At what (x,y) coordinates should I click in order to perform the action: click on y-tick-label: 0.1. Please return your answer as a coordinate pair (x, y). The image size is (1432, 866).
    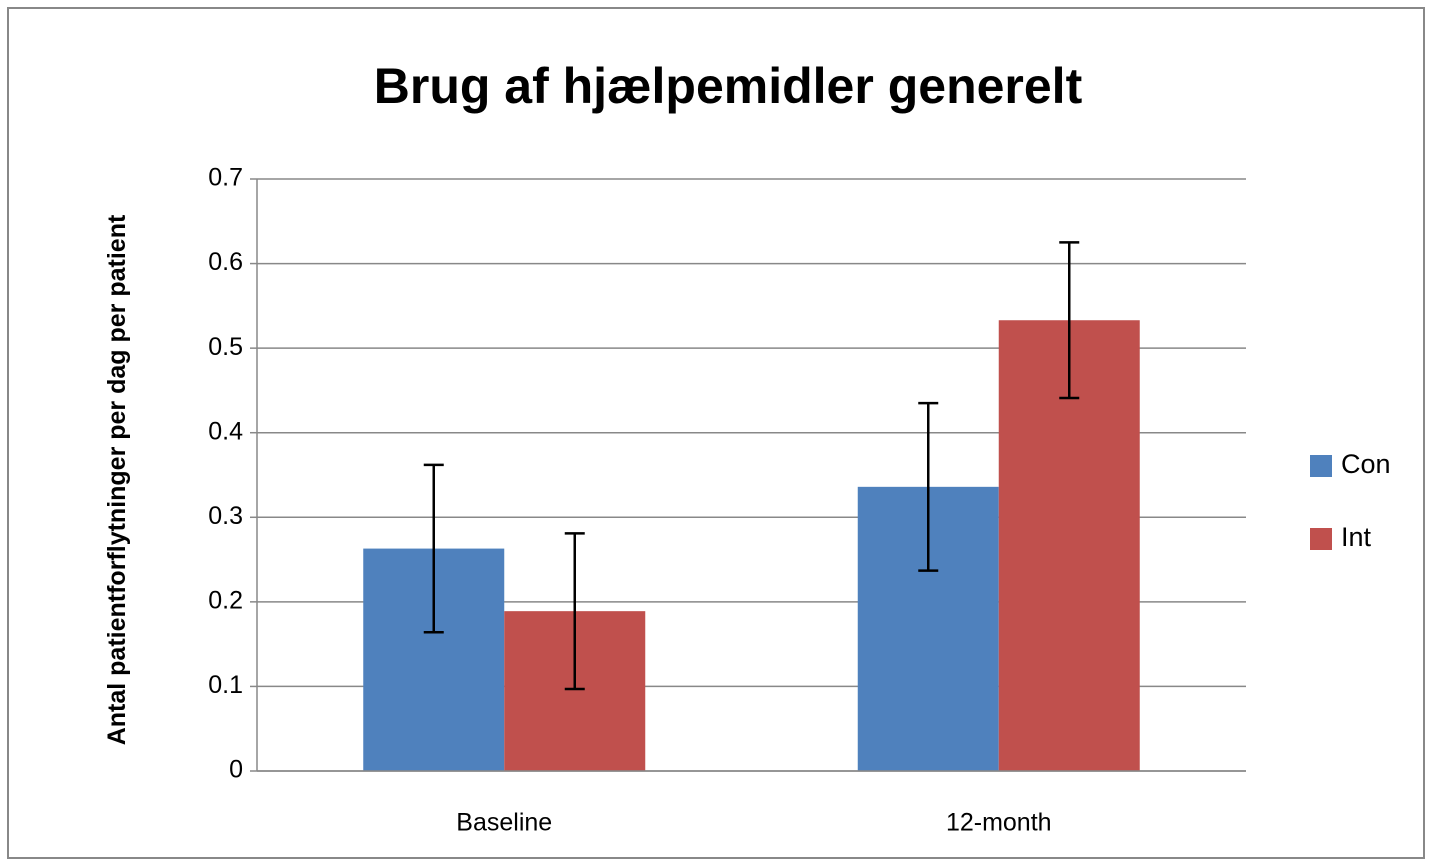
    Looking at the image, I should click on (225, 685).